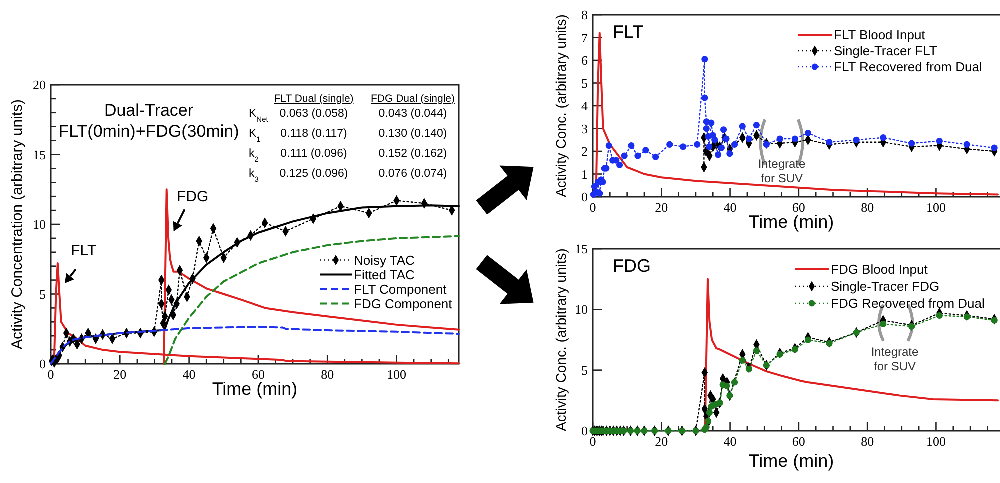  Describe the element at coordinates (908, 304) in the screenshot. I see `legend-label: FDG Recovered from Dual` at that location.